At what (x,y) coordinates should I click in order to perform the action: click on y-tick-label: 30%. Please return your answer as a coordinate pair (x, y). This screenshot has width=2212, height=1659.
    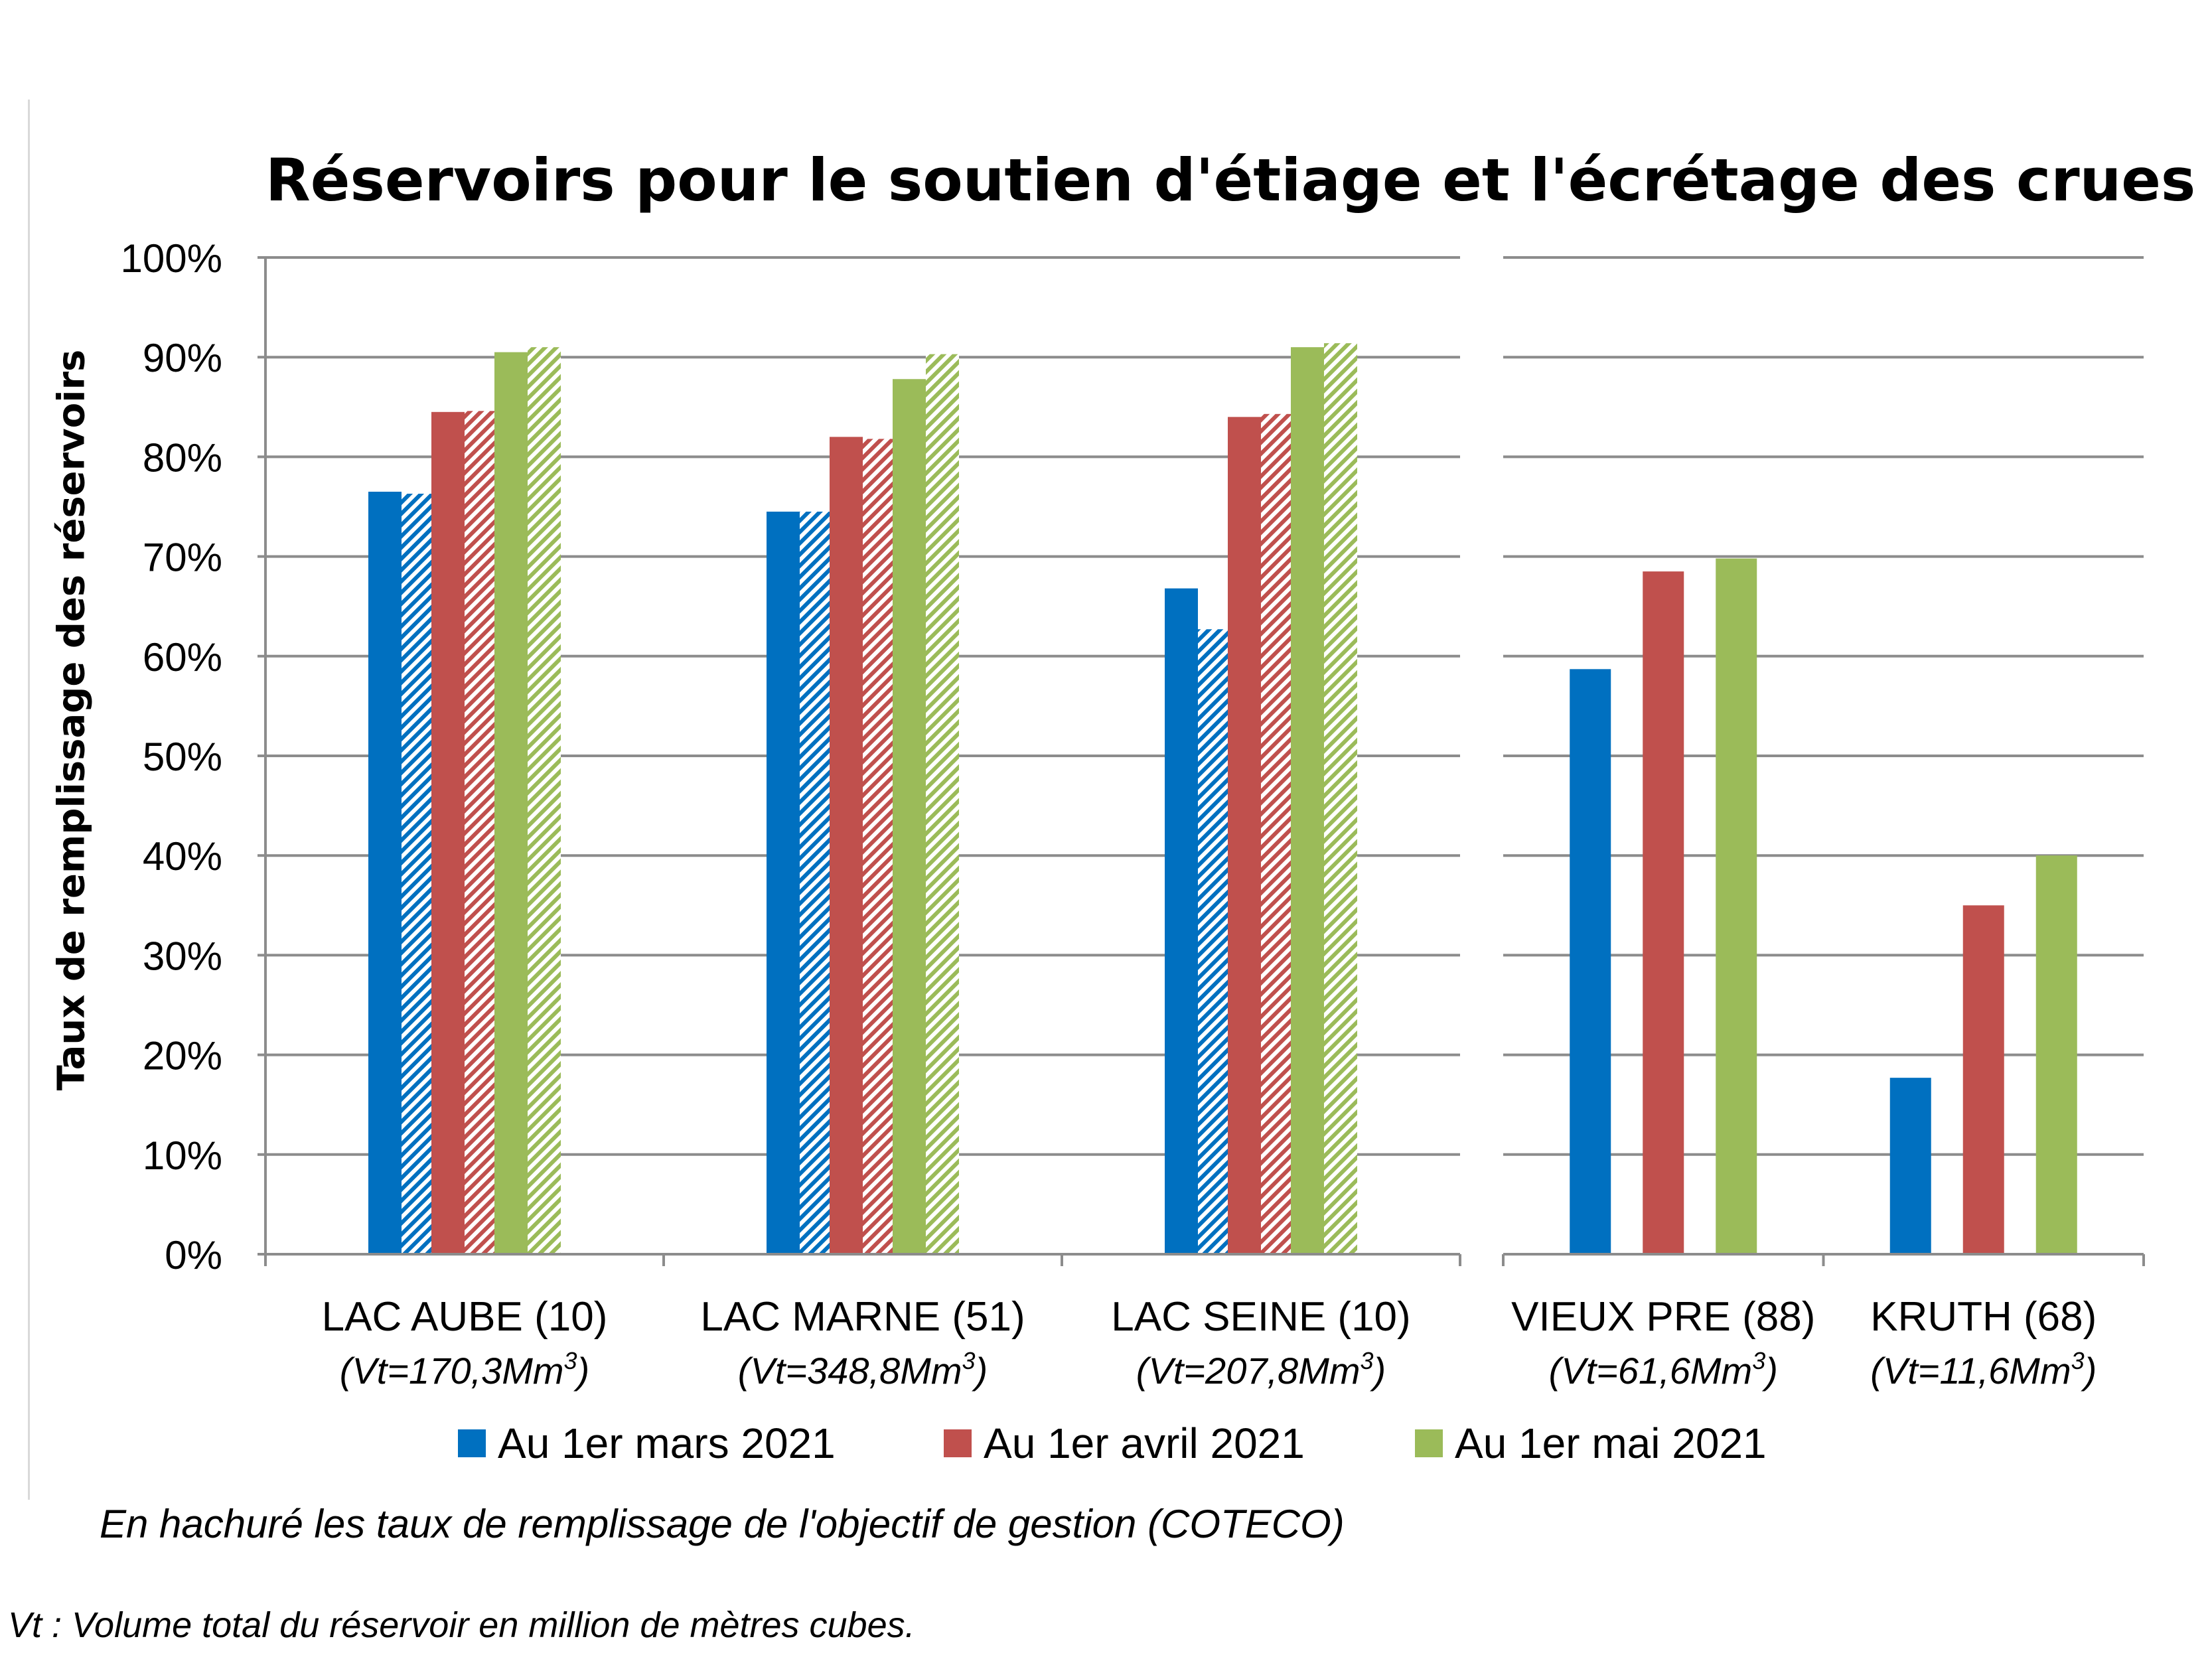
    Looking at the image, I should click on (183, 956).